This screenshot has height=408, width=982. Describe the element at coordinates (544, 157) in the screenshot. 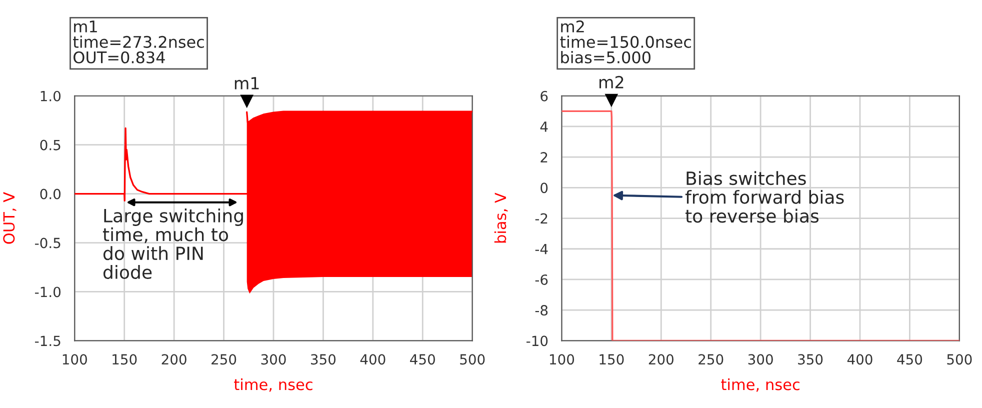

I see `y-tick-label: 2` at that location.